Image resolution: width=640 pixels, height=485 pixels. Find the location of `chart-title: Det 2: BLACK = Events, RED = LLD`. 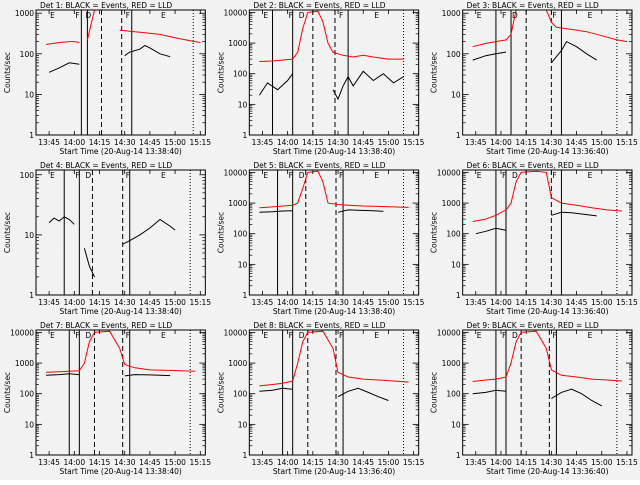

chart-title: Det 2: BLACK = Events, RED = LLD is located at coordinates (319, 5).